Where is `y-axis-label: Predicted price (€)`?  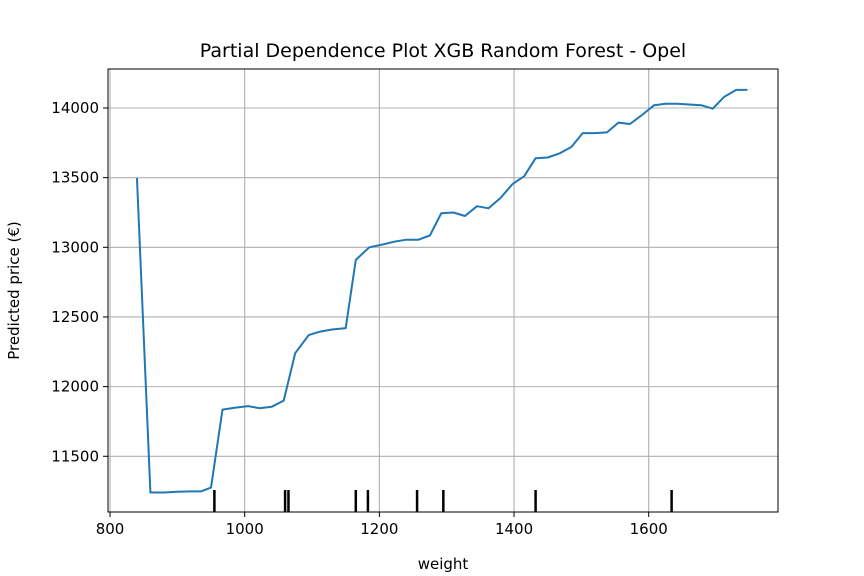 y-axis-label: Predicted price (€) is located at coordinates (14, 290).